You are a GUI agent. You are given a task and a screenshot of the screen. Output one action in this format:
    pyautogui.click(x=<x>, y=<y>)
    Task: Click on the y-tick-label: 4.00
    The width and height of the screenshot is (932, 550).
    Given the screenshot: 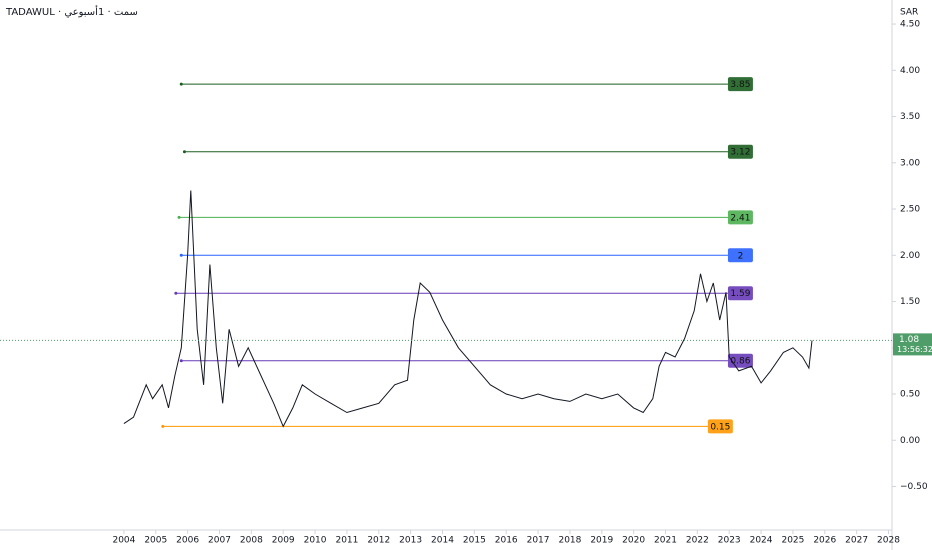 What is the action you would take?
    pyautogui.click(x=910, y=71)
    